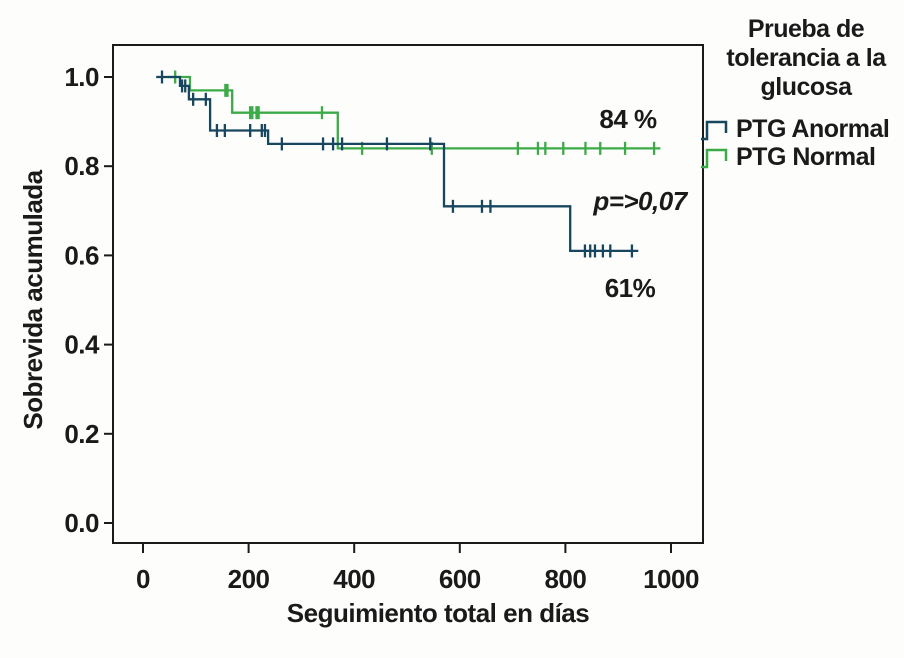 This screenshot has height=658, width=904. What do you see at coordinates (249, 579) in the screenshot?
I see `x-axis-tick-label: 200` at bounding box center [249, 579].